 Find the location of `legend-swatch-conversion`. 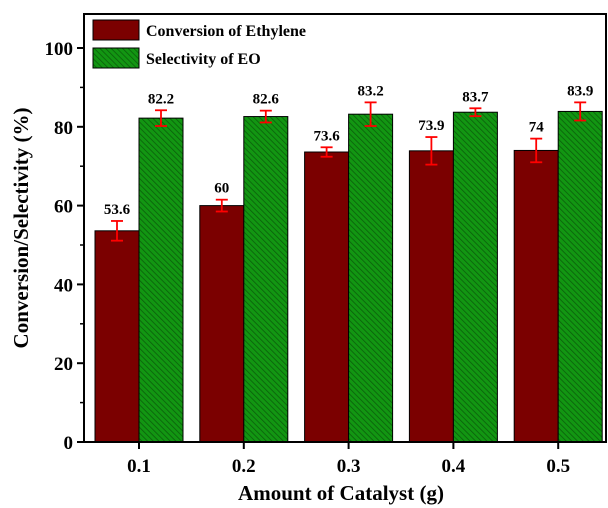

legend-swatch-conversion is located at coordinates (116, 30).